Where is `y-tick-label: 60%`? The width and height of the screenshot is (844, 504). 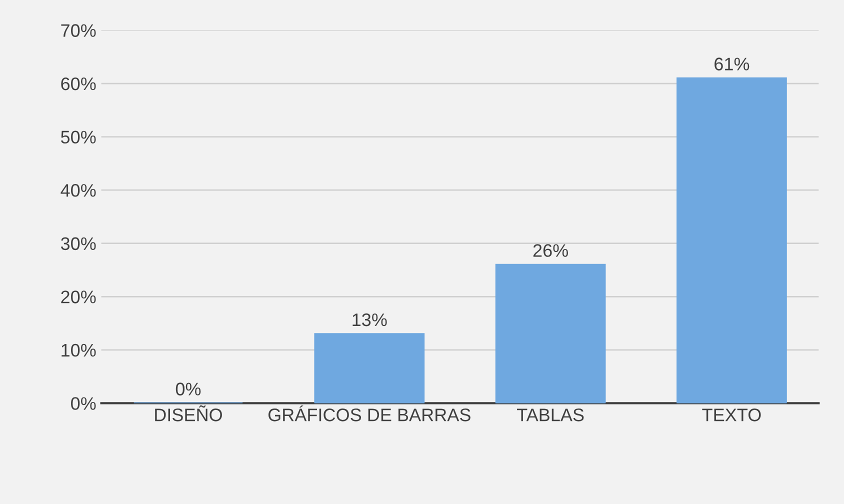
y-tick-label: 60% is located at coordinates (78, 83).